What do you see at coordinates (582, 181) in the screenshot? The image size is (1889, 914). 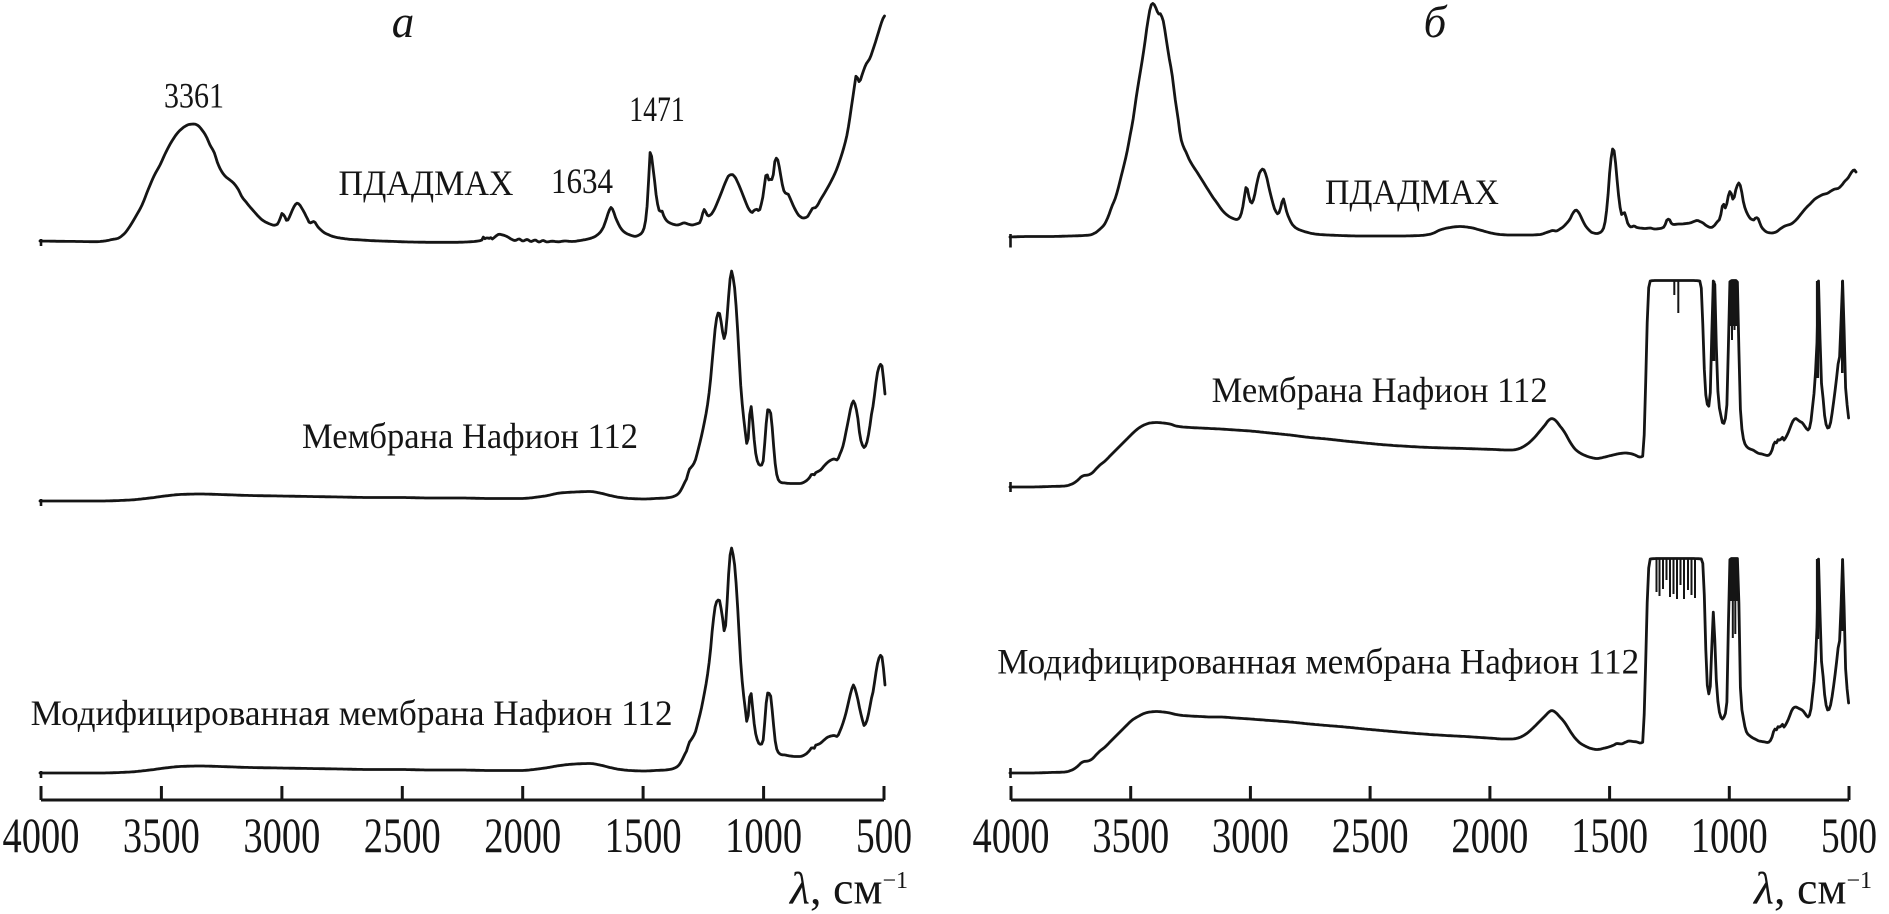 I see `svg-text: 1634` at bounding box center [582, 181].